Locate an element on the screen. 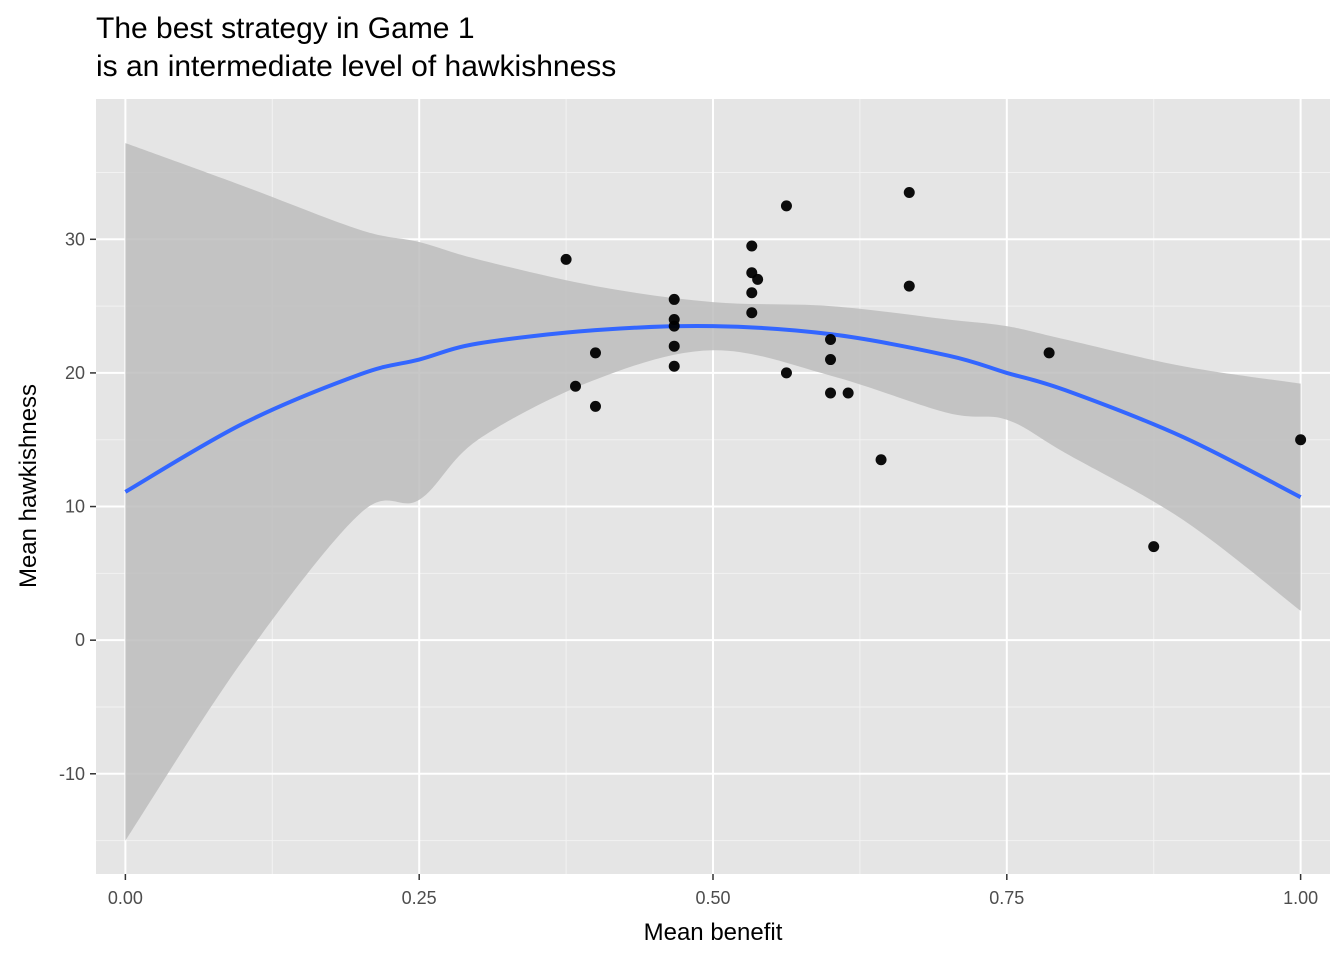 The width and height of the screenshot is (1344, 960). chart-subtitle: is an intermediate level of hawkishness is located at coordinates (356, 66).